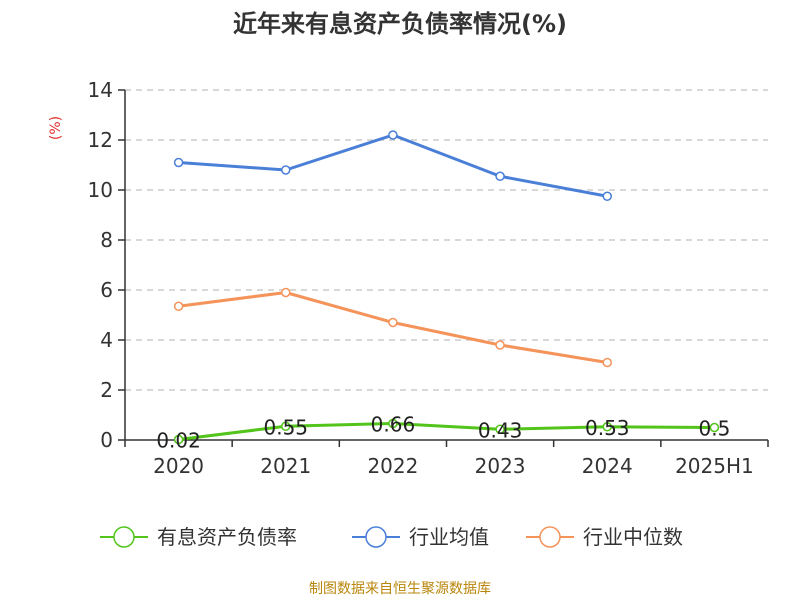  Describe the element at coordinates (400, 589) in the screenshot. I see `source-note: 制图数据来自恒生聚源数据库` at that location.